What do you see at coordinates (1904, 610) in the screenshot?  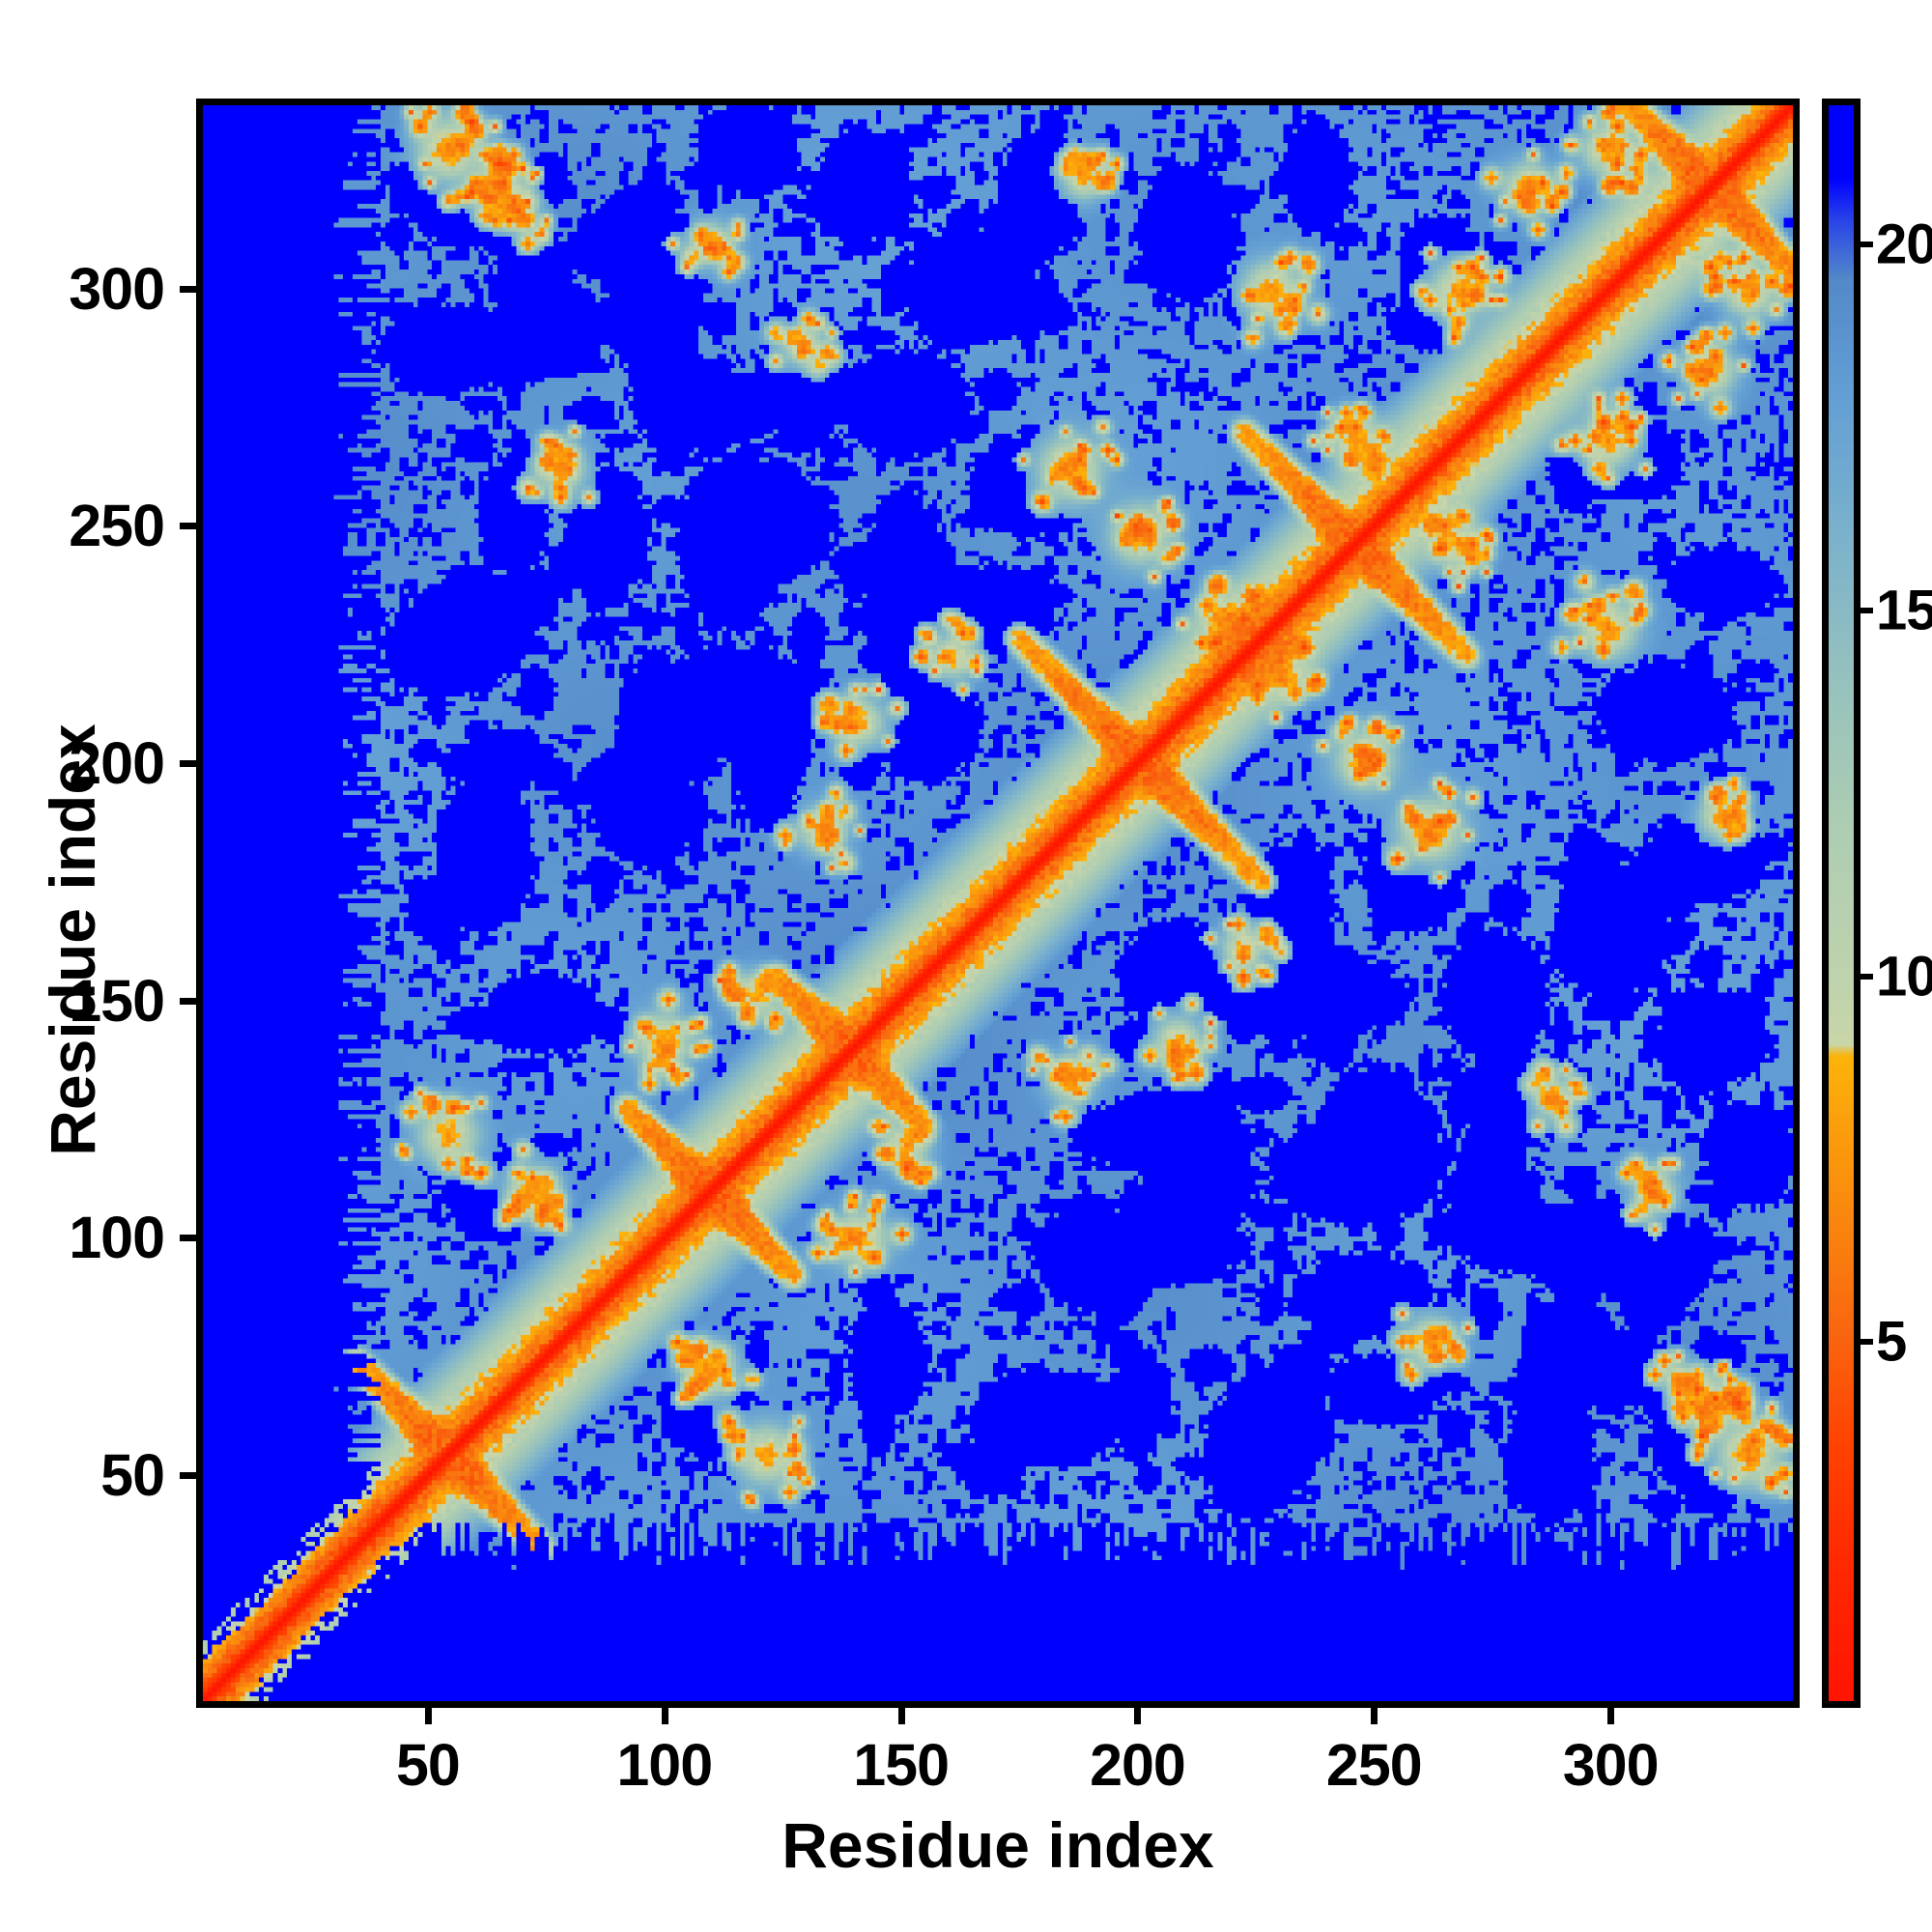 I see `colorbar-tick-label: 15` at bounding box center [1904, 610].